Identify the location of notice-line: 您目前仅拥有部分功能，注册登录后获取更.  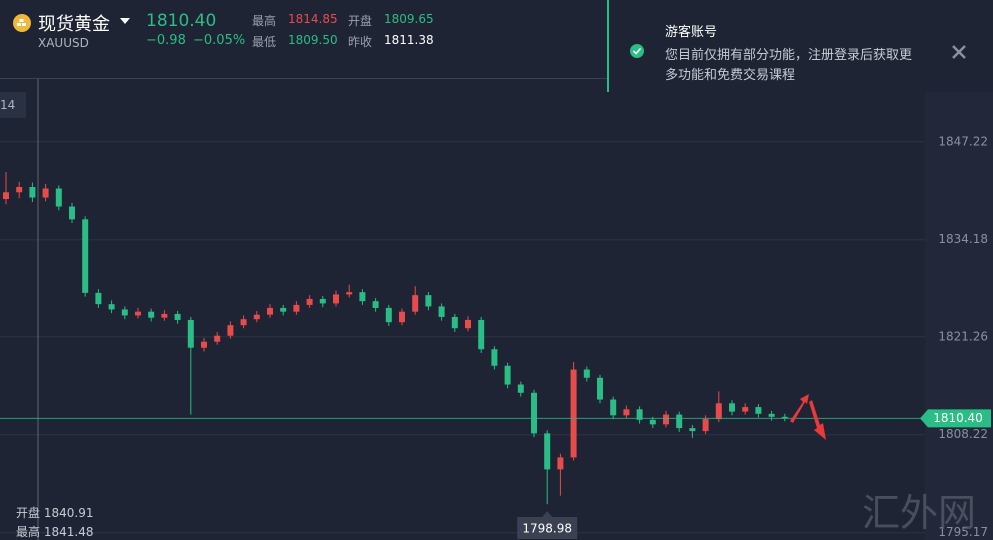
(789, 55).